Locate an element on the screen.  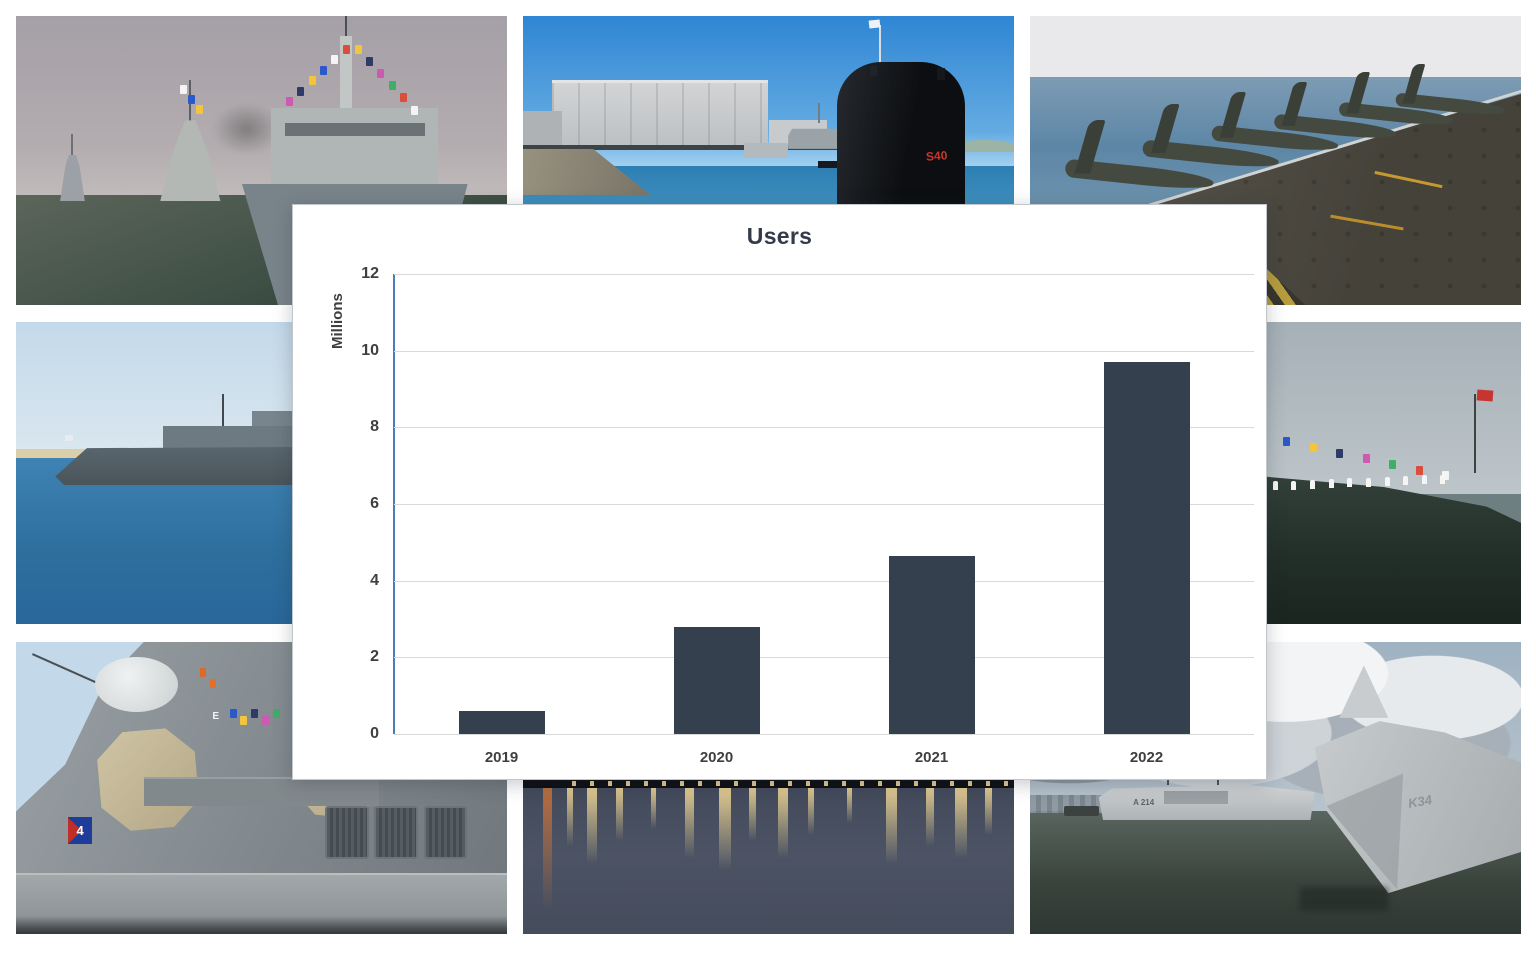
bow-reflection is located at coordinates (1344, 899).